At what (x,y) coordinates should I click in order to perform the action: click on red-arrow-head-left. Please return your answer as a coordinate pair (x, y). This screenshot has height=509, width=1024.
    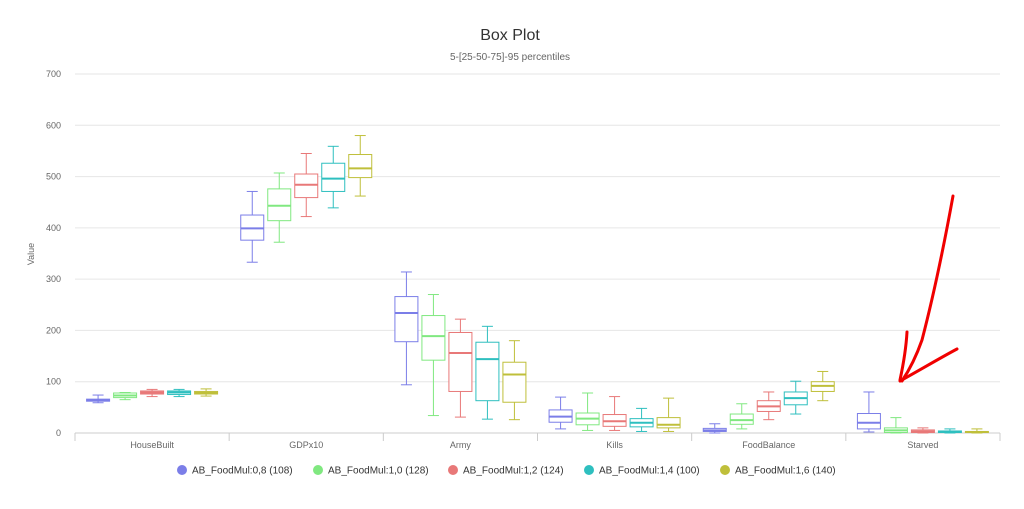
    Looking at the image, I should click on (903, 356).